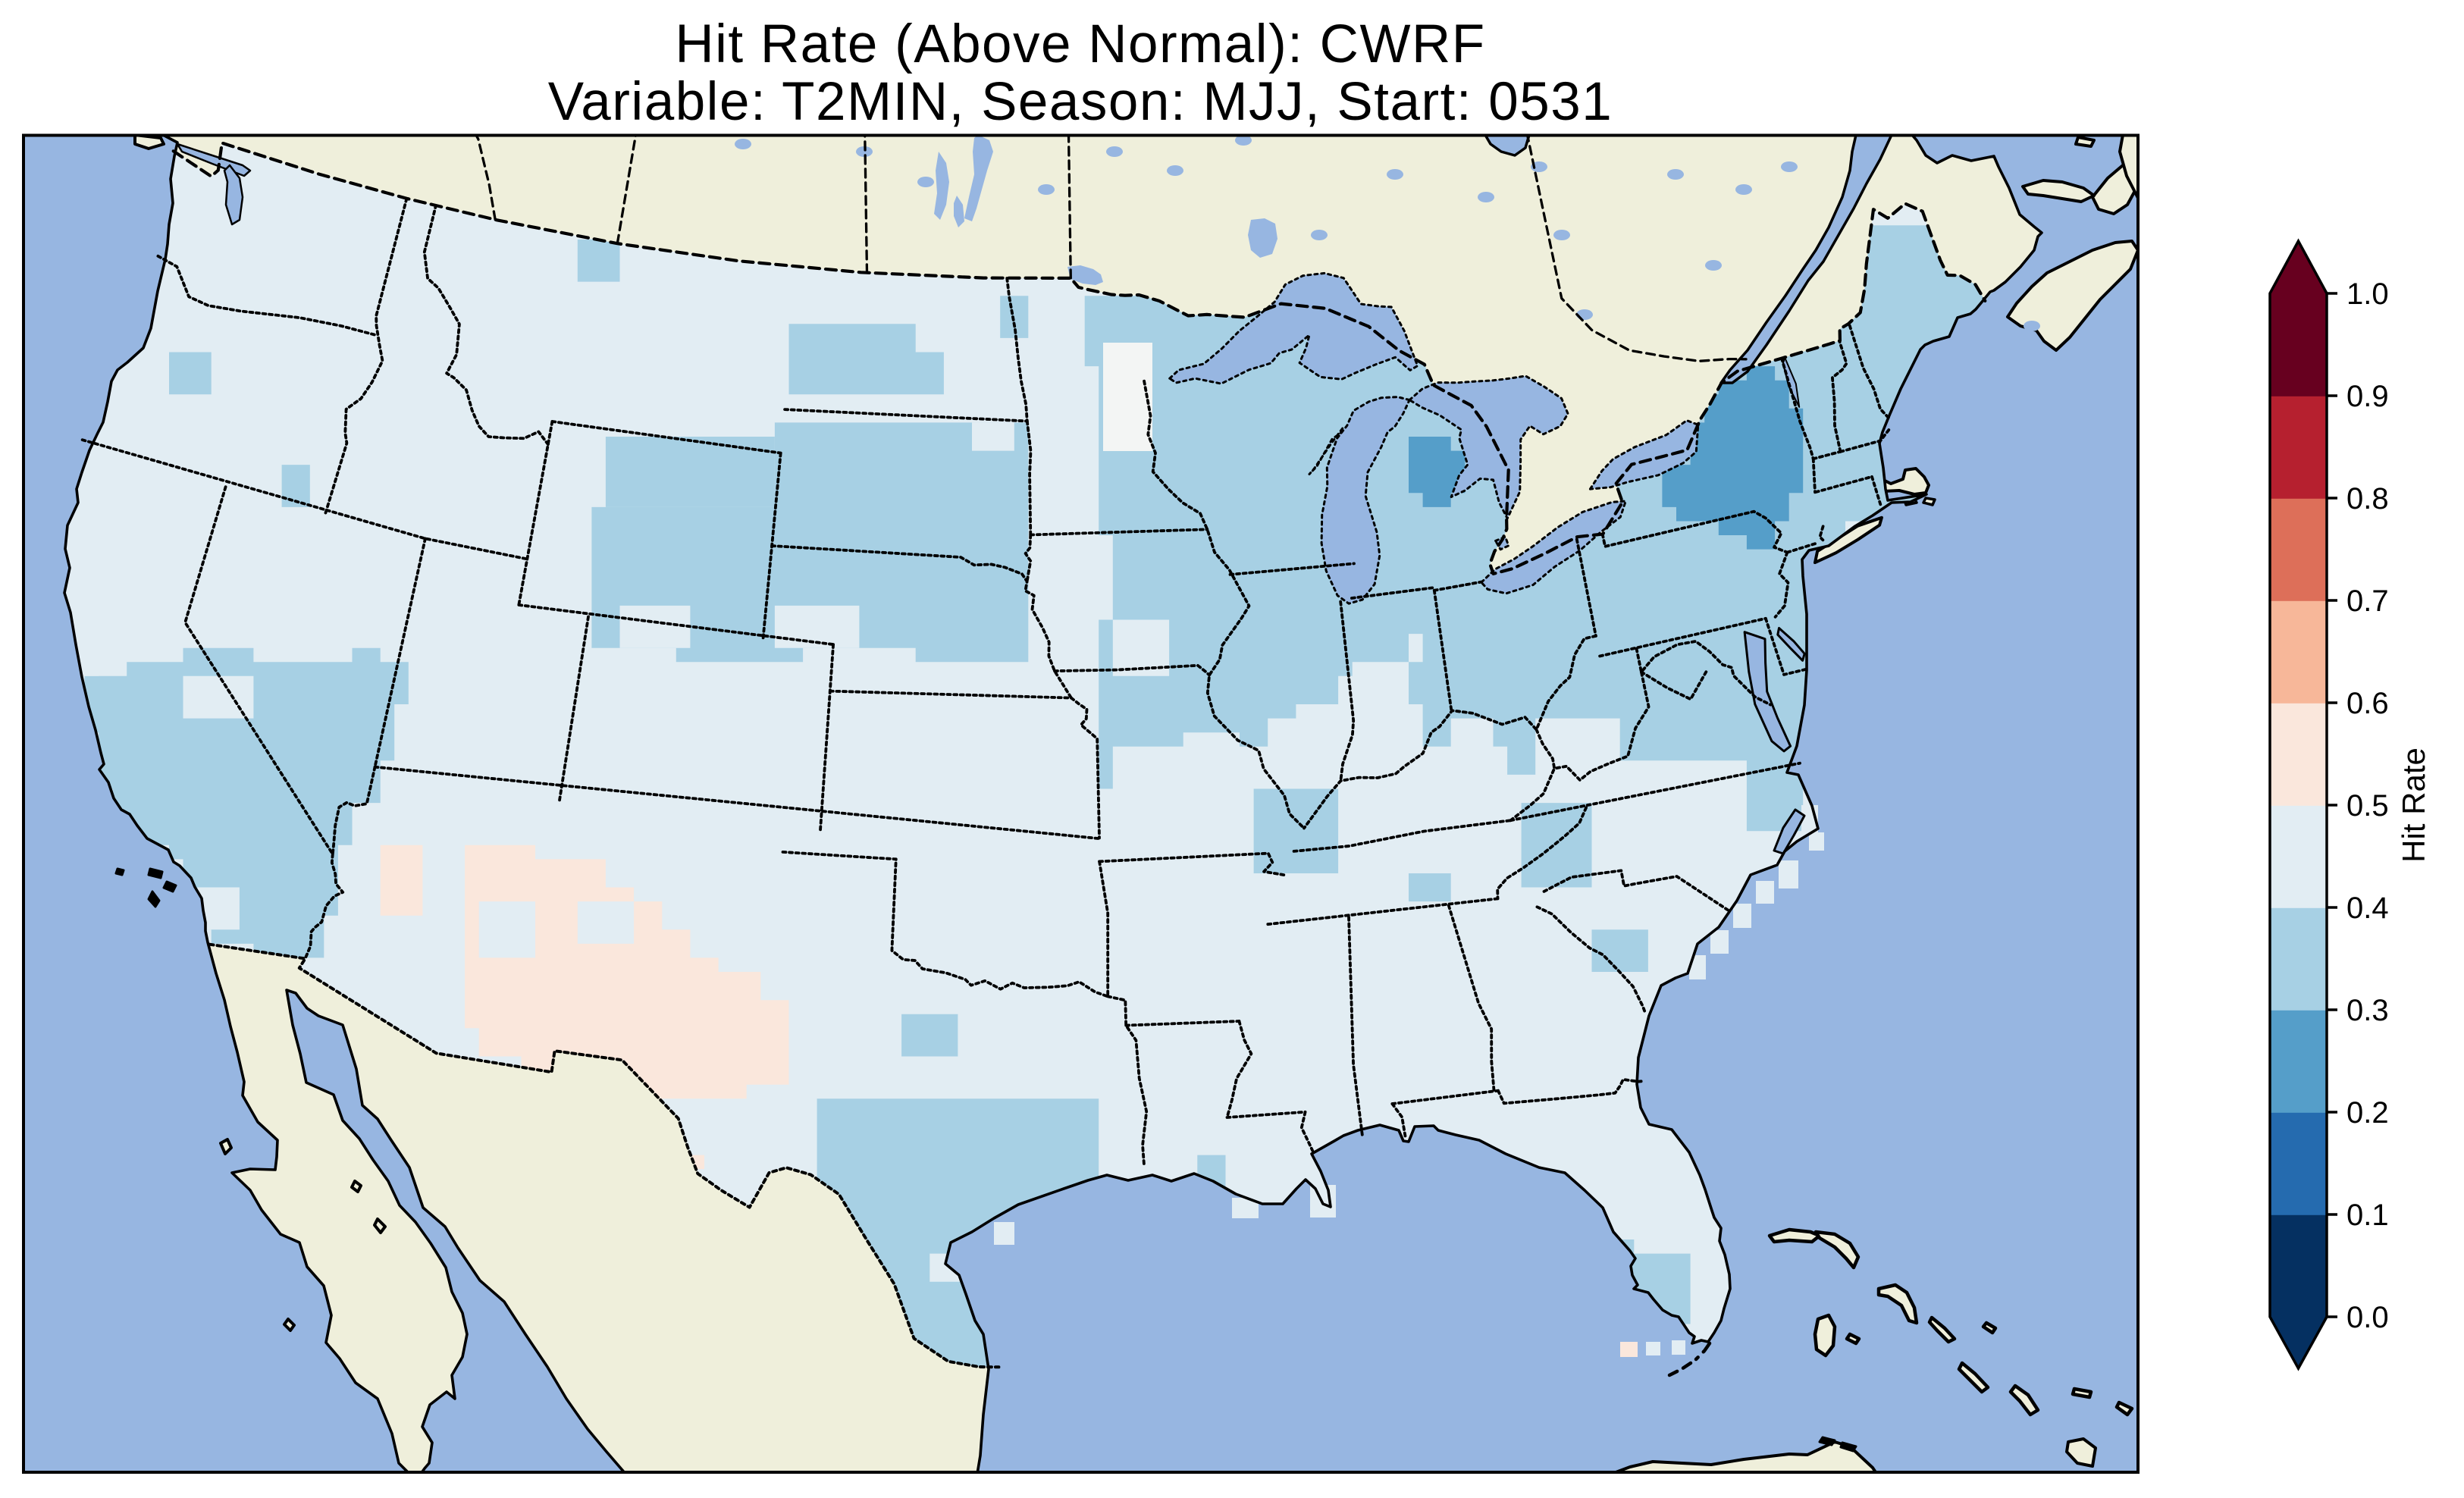  Describe the element at coordinates (2367, 396) in the screenshot. I see `svg-text: 0.9` at that location.